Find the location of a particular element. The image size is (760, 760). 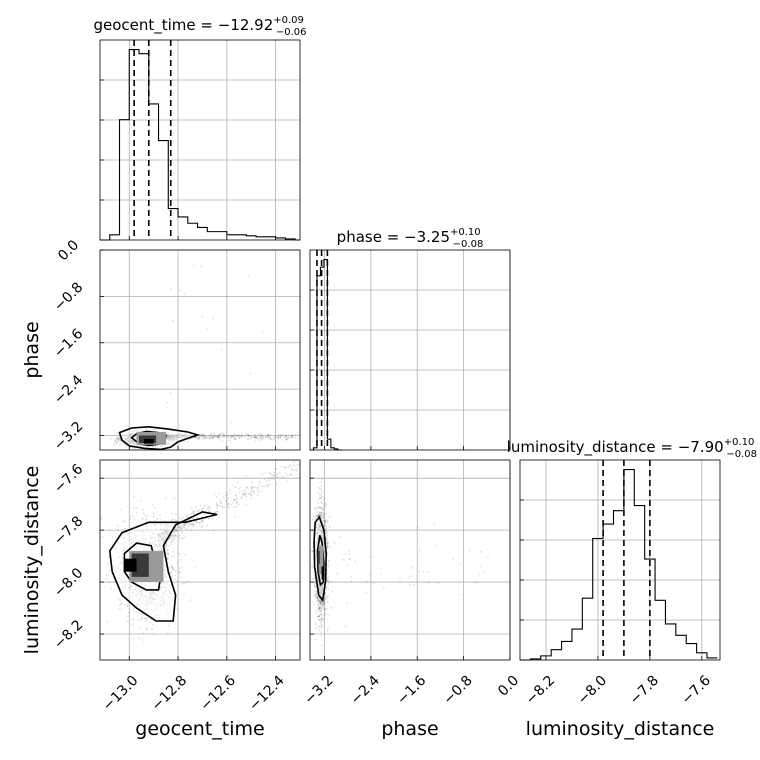

x-axis-label: geocent_time is located at coordinates (199, 729).